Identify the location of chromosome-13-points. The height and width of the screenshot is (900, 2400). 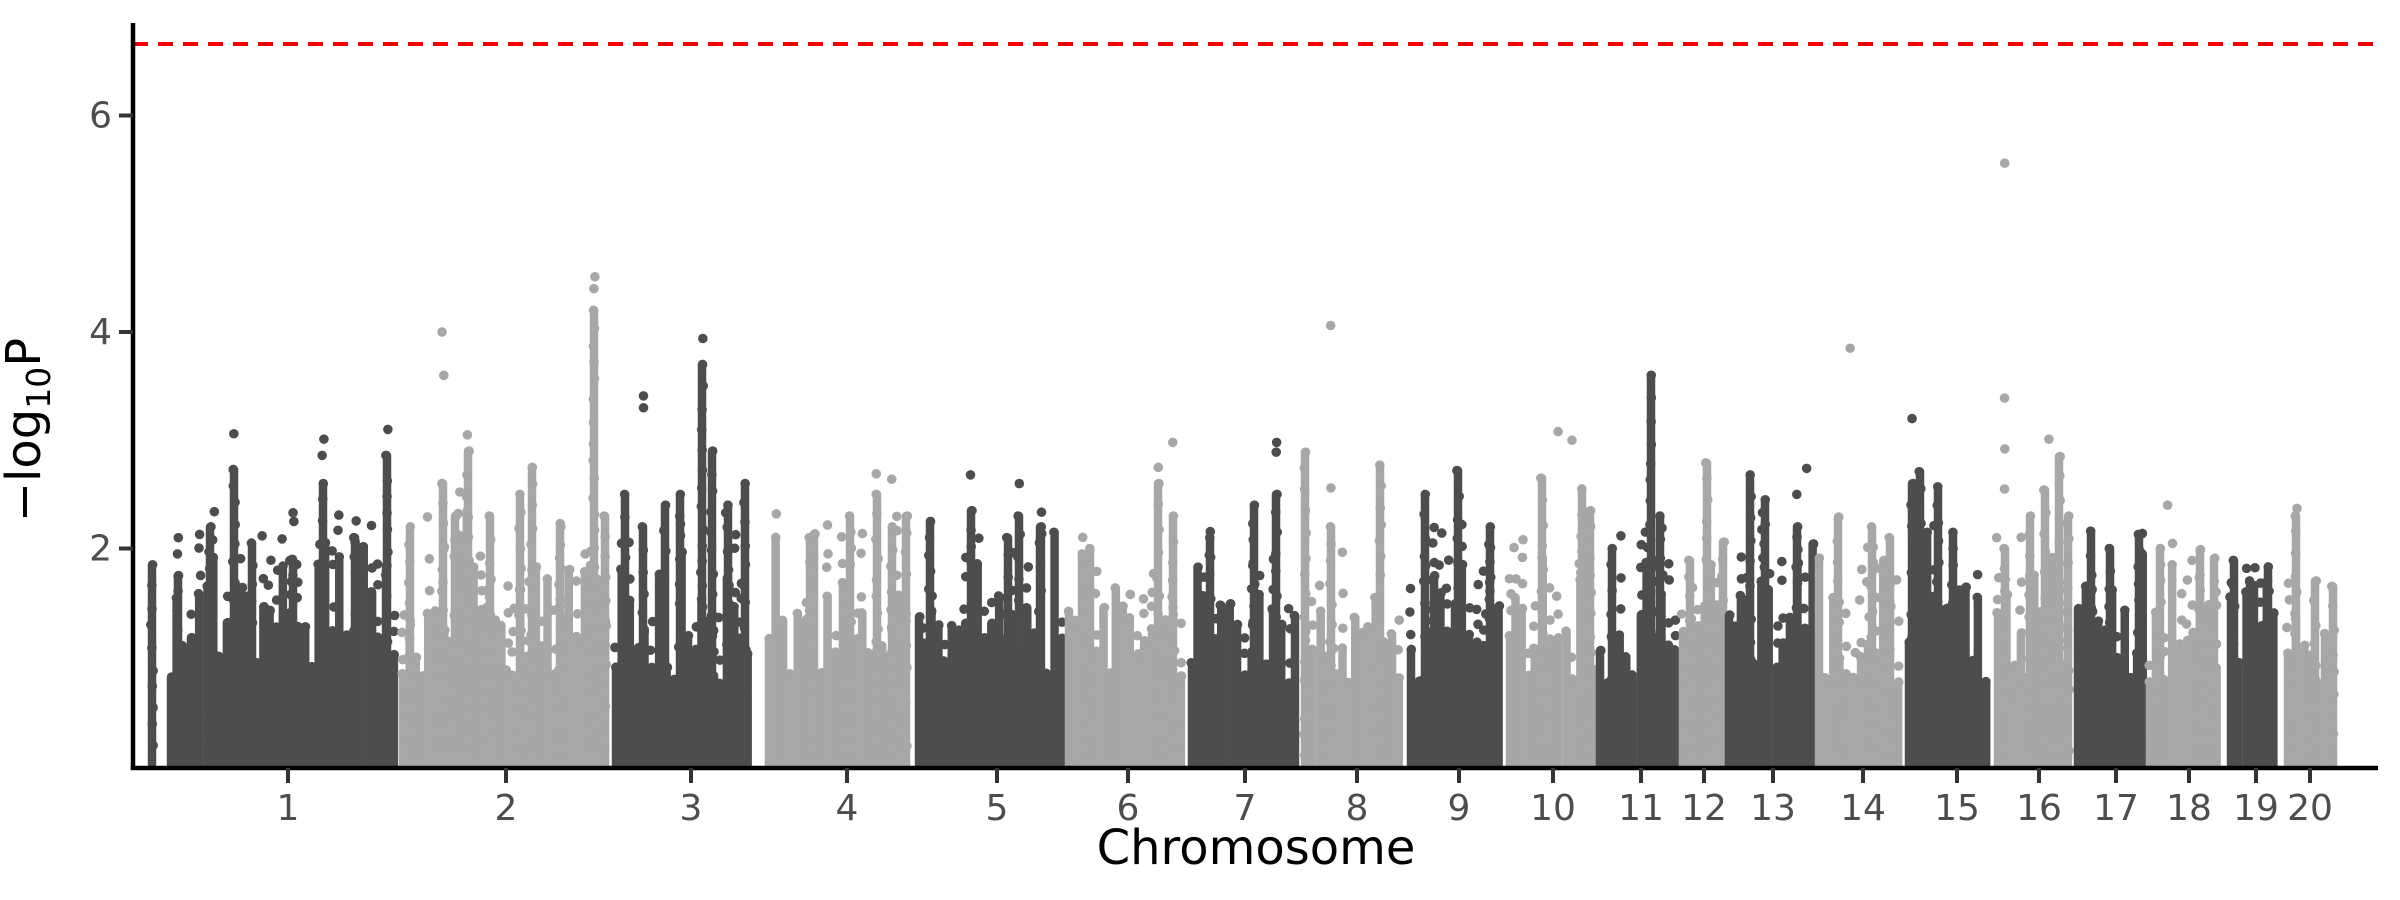
(1771, 616).